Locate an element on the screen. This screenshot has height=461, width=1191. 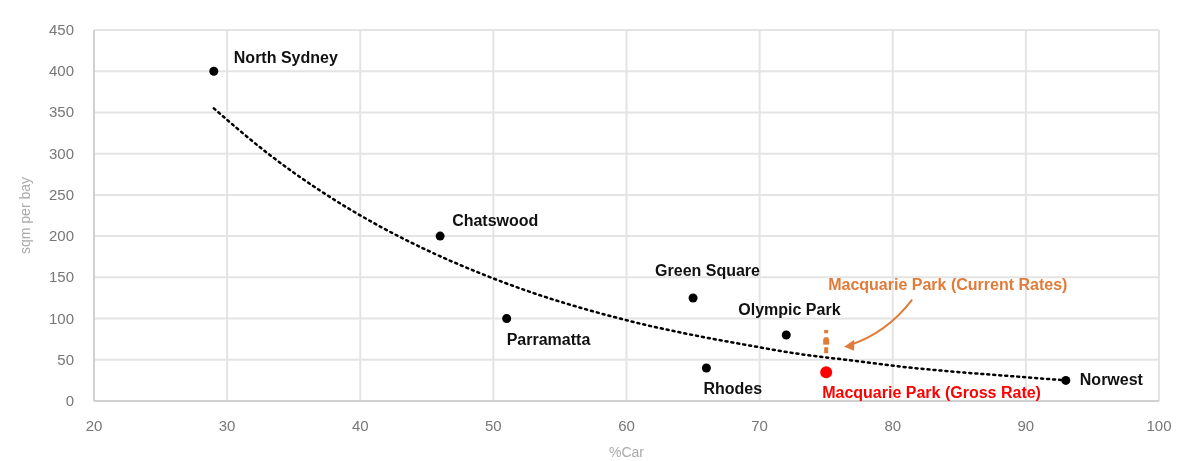
annotation: Parramatta is located at coordinates (548, 339).